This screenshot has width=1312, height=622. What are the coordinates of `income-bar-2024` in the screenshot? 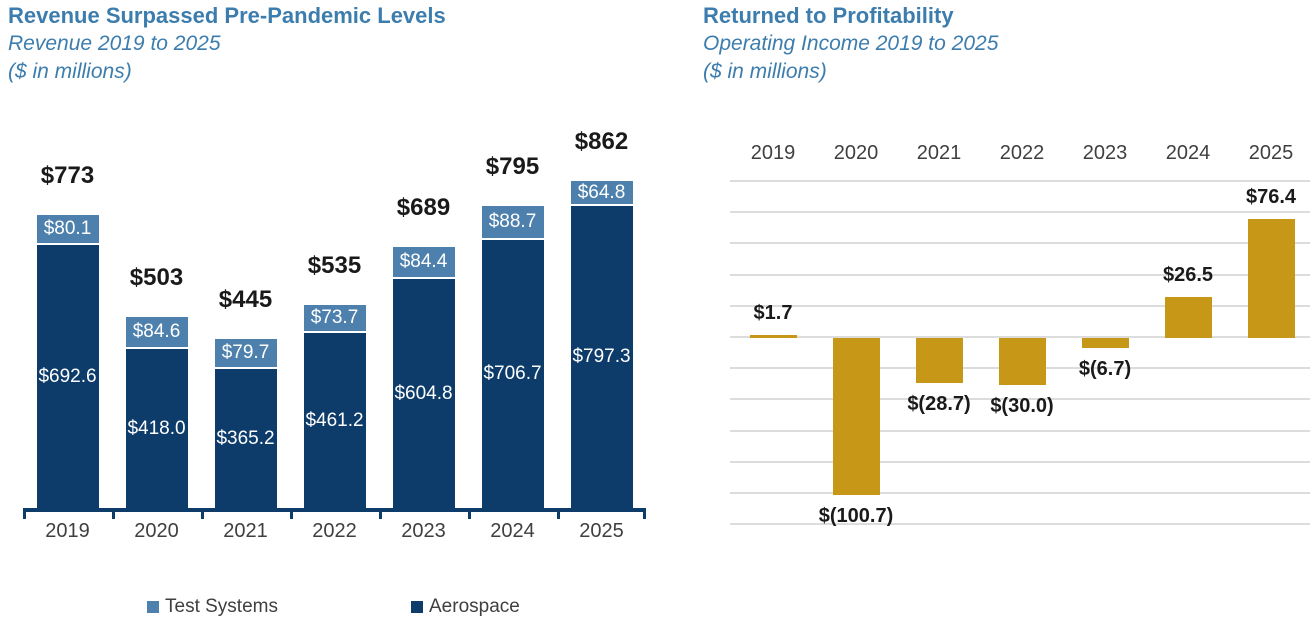 It's located at (1188, 317).